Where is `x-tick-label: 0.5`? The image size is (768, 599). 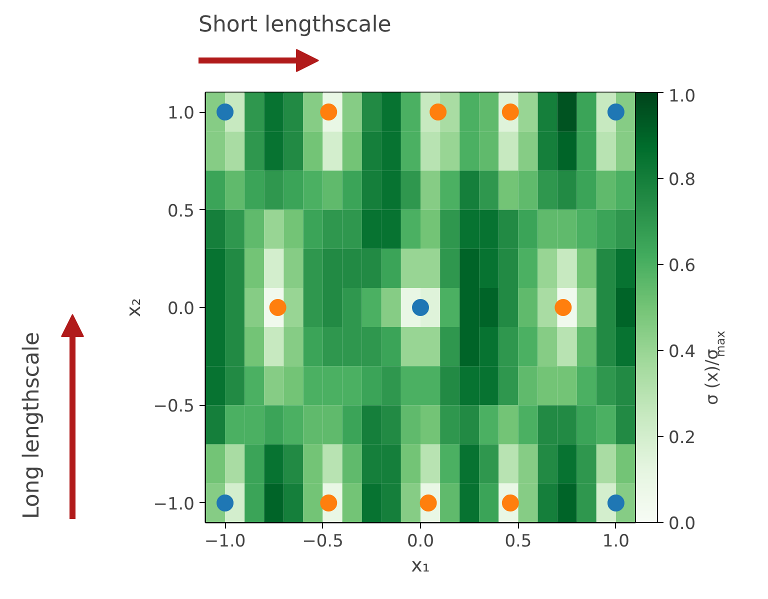 x-tick-label: 0.5 is located at coordinates (518, 542).